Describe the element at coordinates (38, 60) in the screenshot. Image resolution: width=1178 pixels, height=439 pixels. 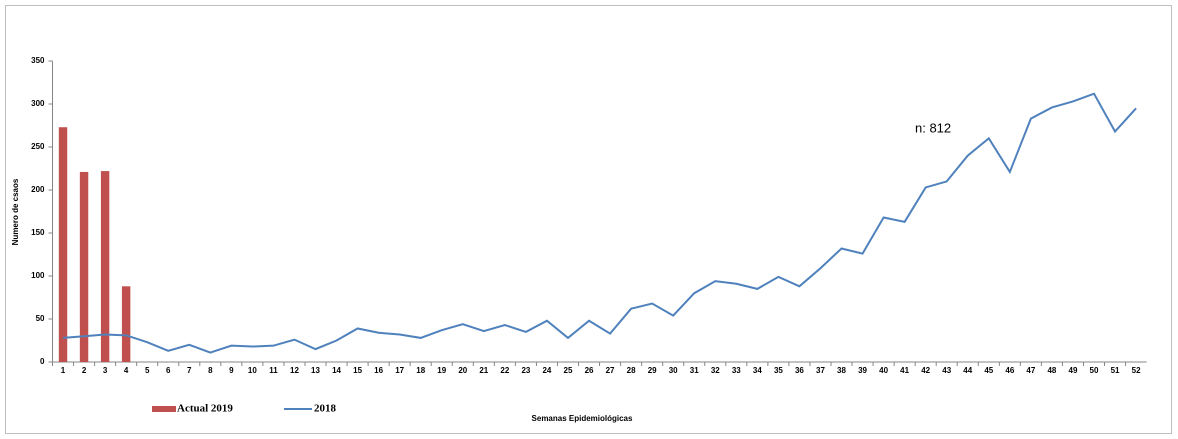
I see `y-tick-label: 350` at that location.